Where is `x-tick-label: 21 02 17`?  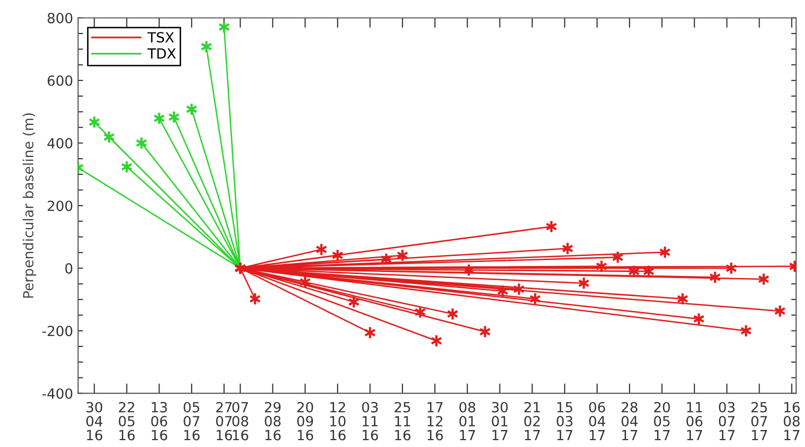 x-tick-label: 21 02 17 is located at coordinates (532, 421).